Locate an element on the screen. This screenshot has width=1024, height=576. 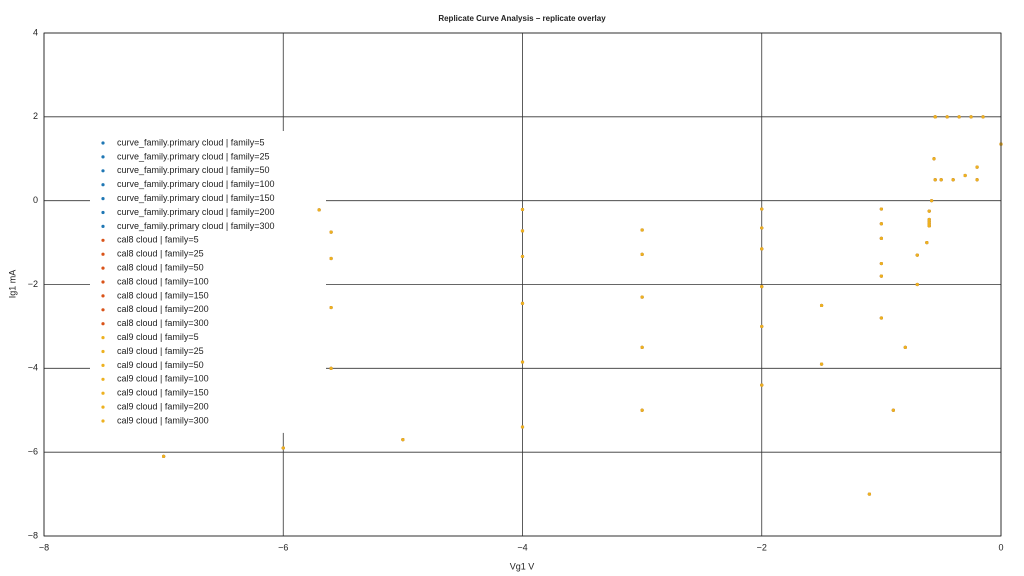
y-tick-label: −8 is located at coordinates (33, 535).